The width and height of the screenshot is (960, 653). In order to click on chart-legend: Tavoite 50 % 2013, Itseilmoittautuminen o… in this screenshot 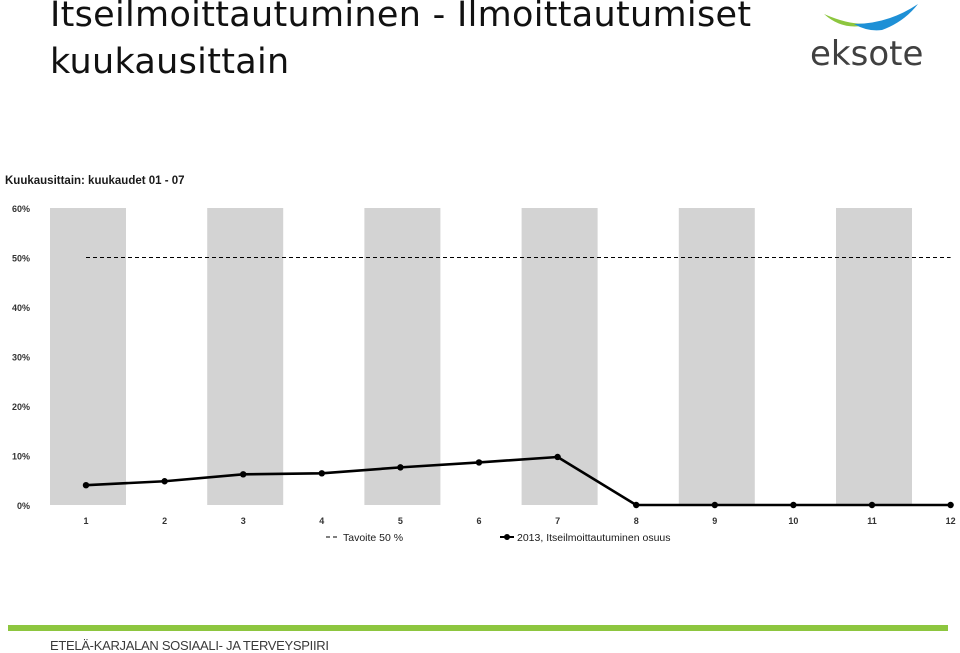, I will do `click(498, 538)`.